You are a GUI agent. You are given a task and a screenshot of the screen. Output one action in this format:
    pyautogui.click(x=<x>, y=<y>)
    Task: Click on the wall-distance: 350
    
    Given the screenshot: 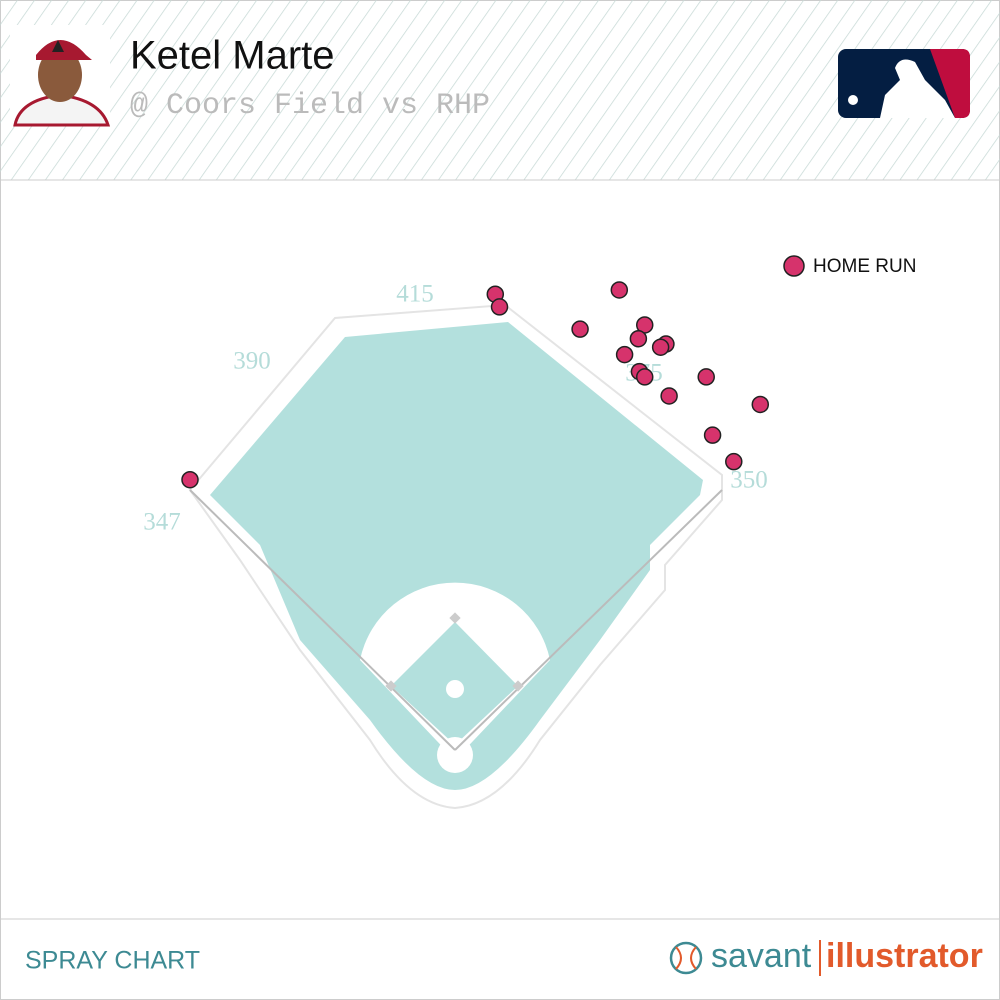 What is the action you would take?
    pyautogui.click(x=749, y=480)
    